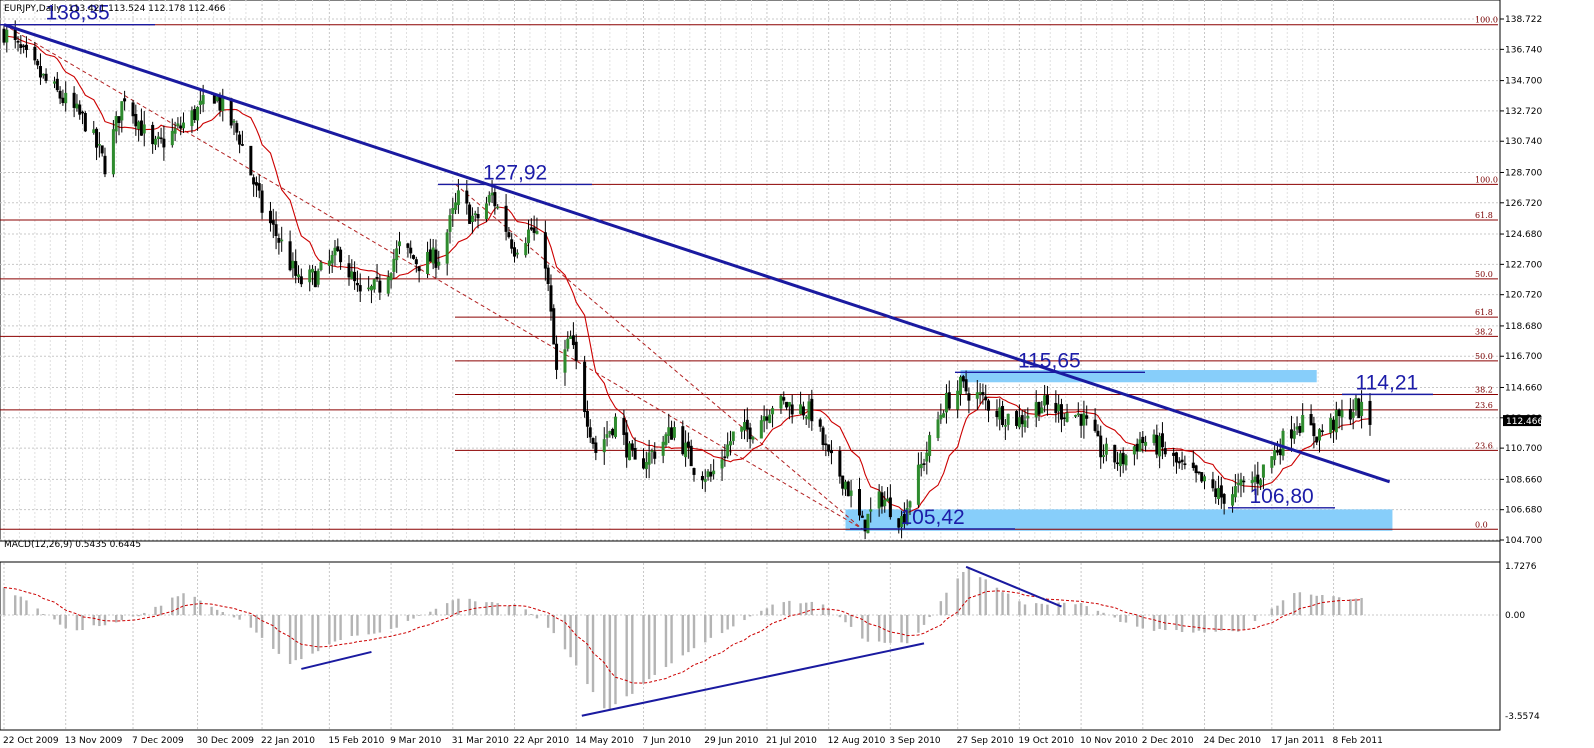 This screenshot has width=1594, height=748. What do you see at coordinates (480, 741) in the screenshot?
I see `date-tick-label: 31 Mar 2010` at bounding box center [480, 741].